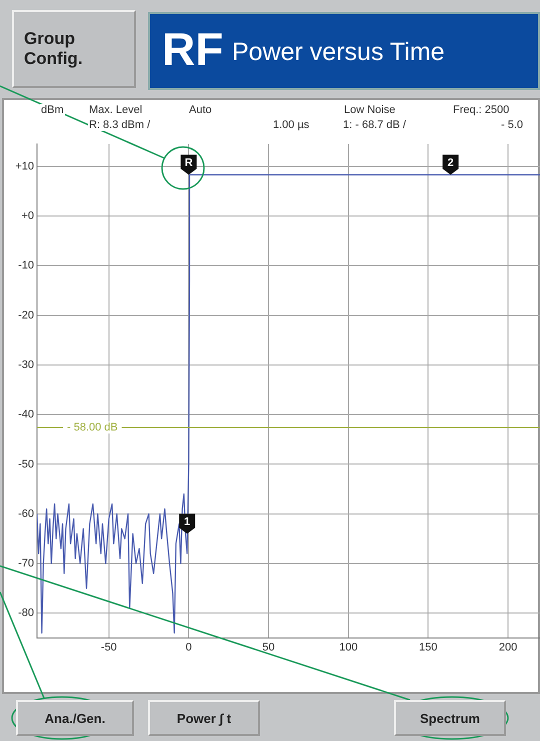  I want to click on annotation: 2, so click(451, 162).